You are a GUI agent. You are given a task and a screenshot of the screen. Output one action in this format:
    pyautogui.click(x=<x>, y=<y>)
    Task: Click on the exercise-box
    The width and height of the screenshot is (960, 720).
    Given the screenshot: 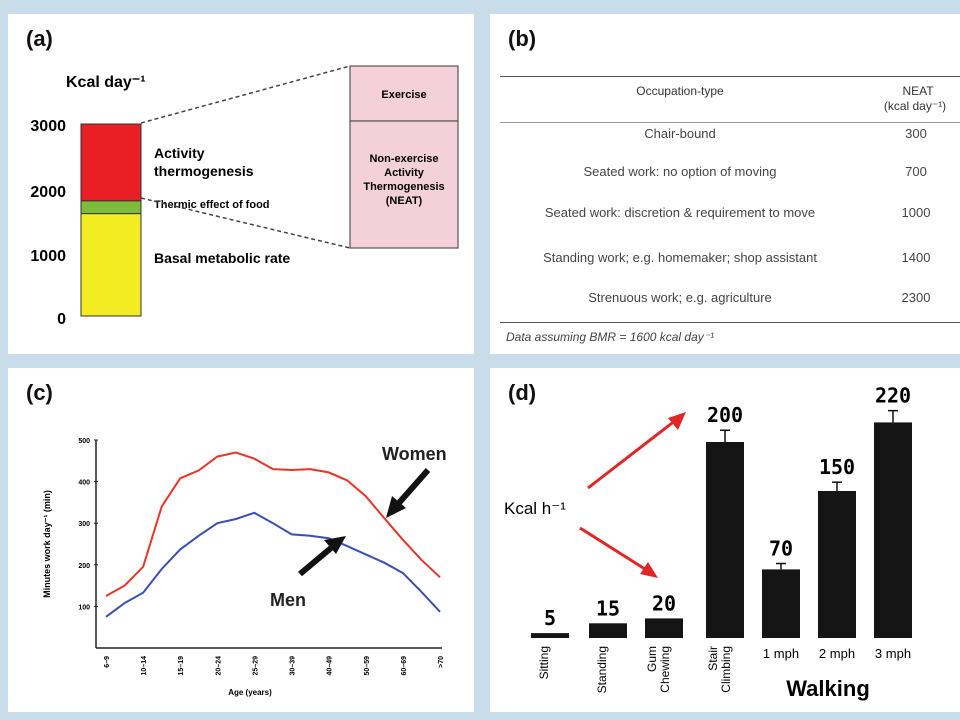 What is the action you would take?
    pyautogui.click(x=404, y=93)
    